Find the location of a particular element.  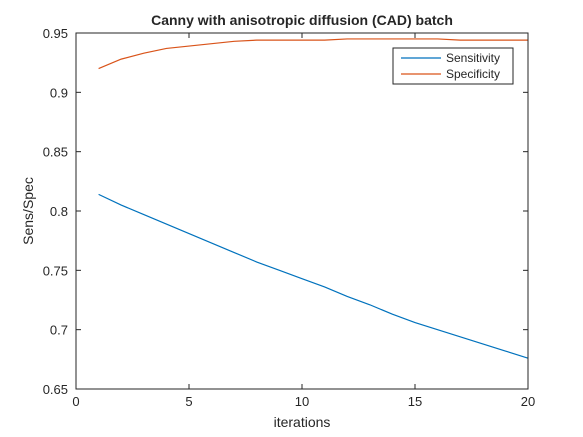

y-tick-label: 0.9 is located at coordinates (59, 92).